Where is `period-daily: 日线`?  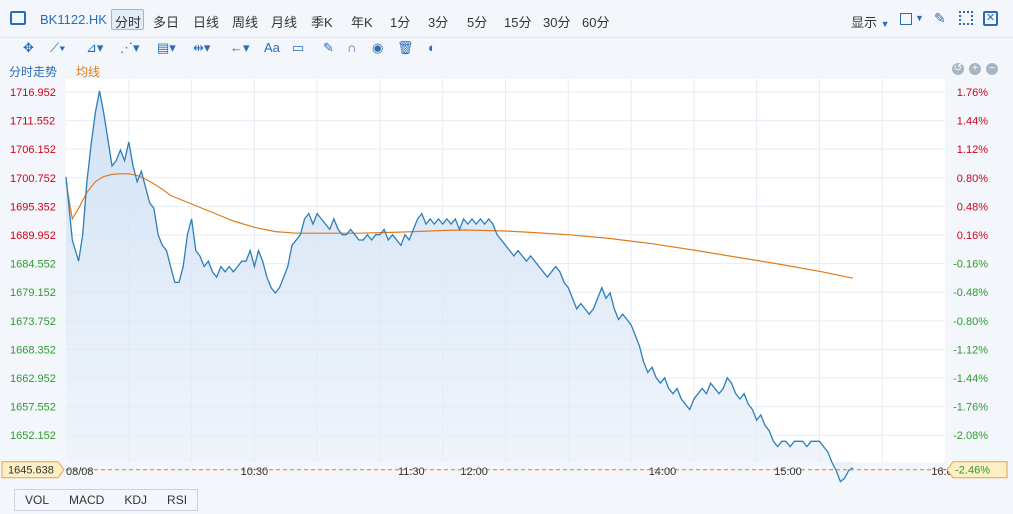
period-daily: 日线 is located at coordinates (206, 22).